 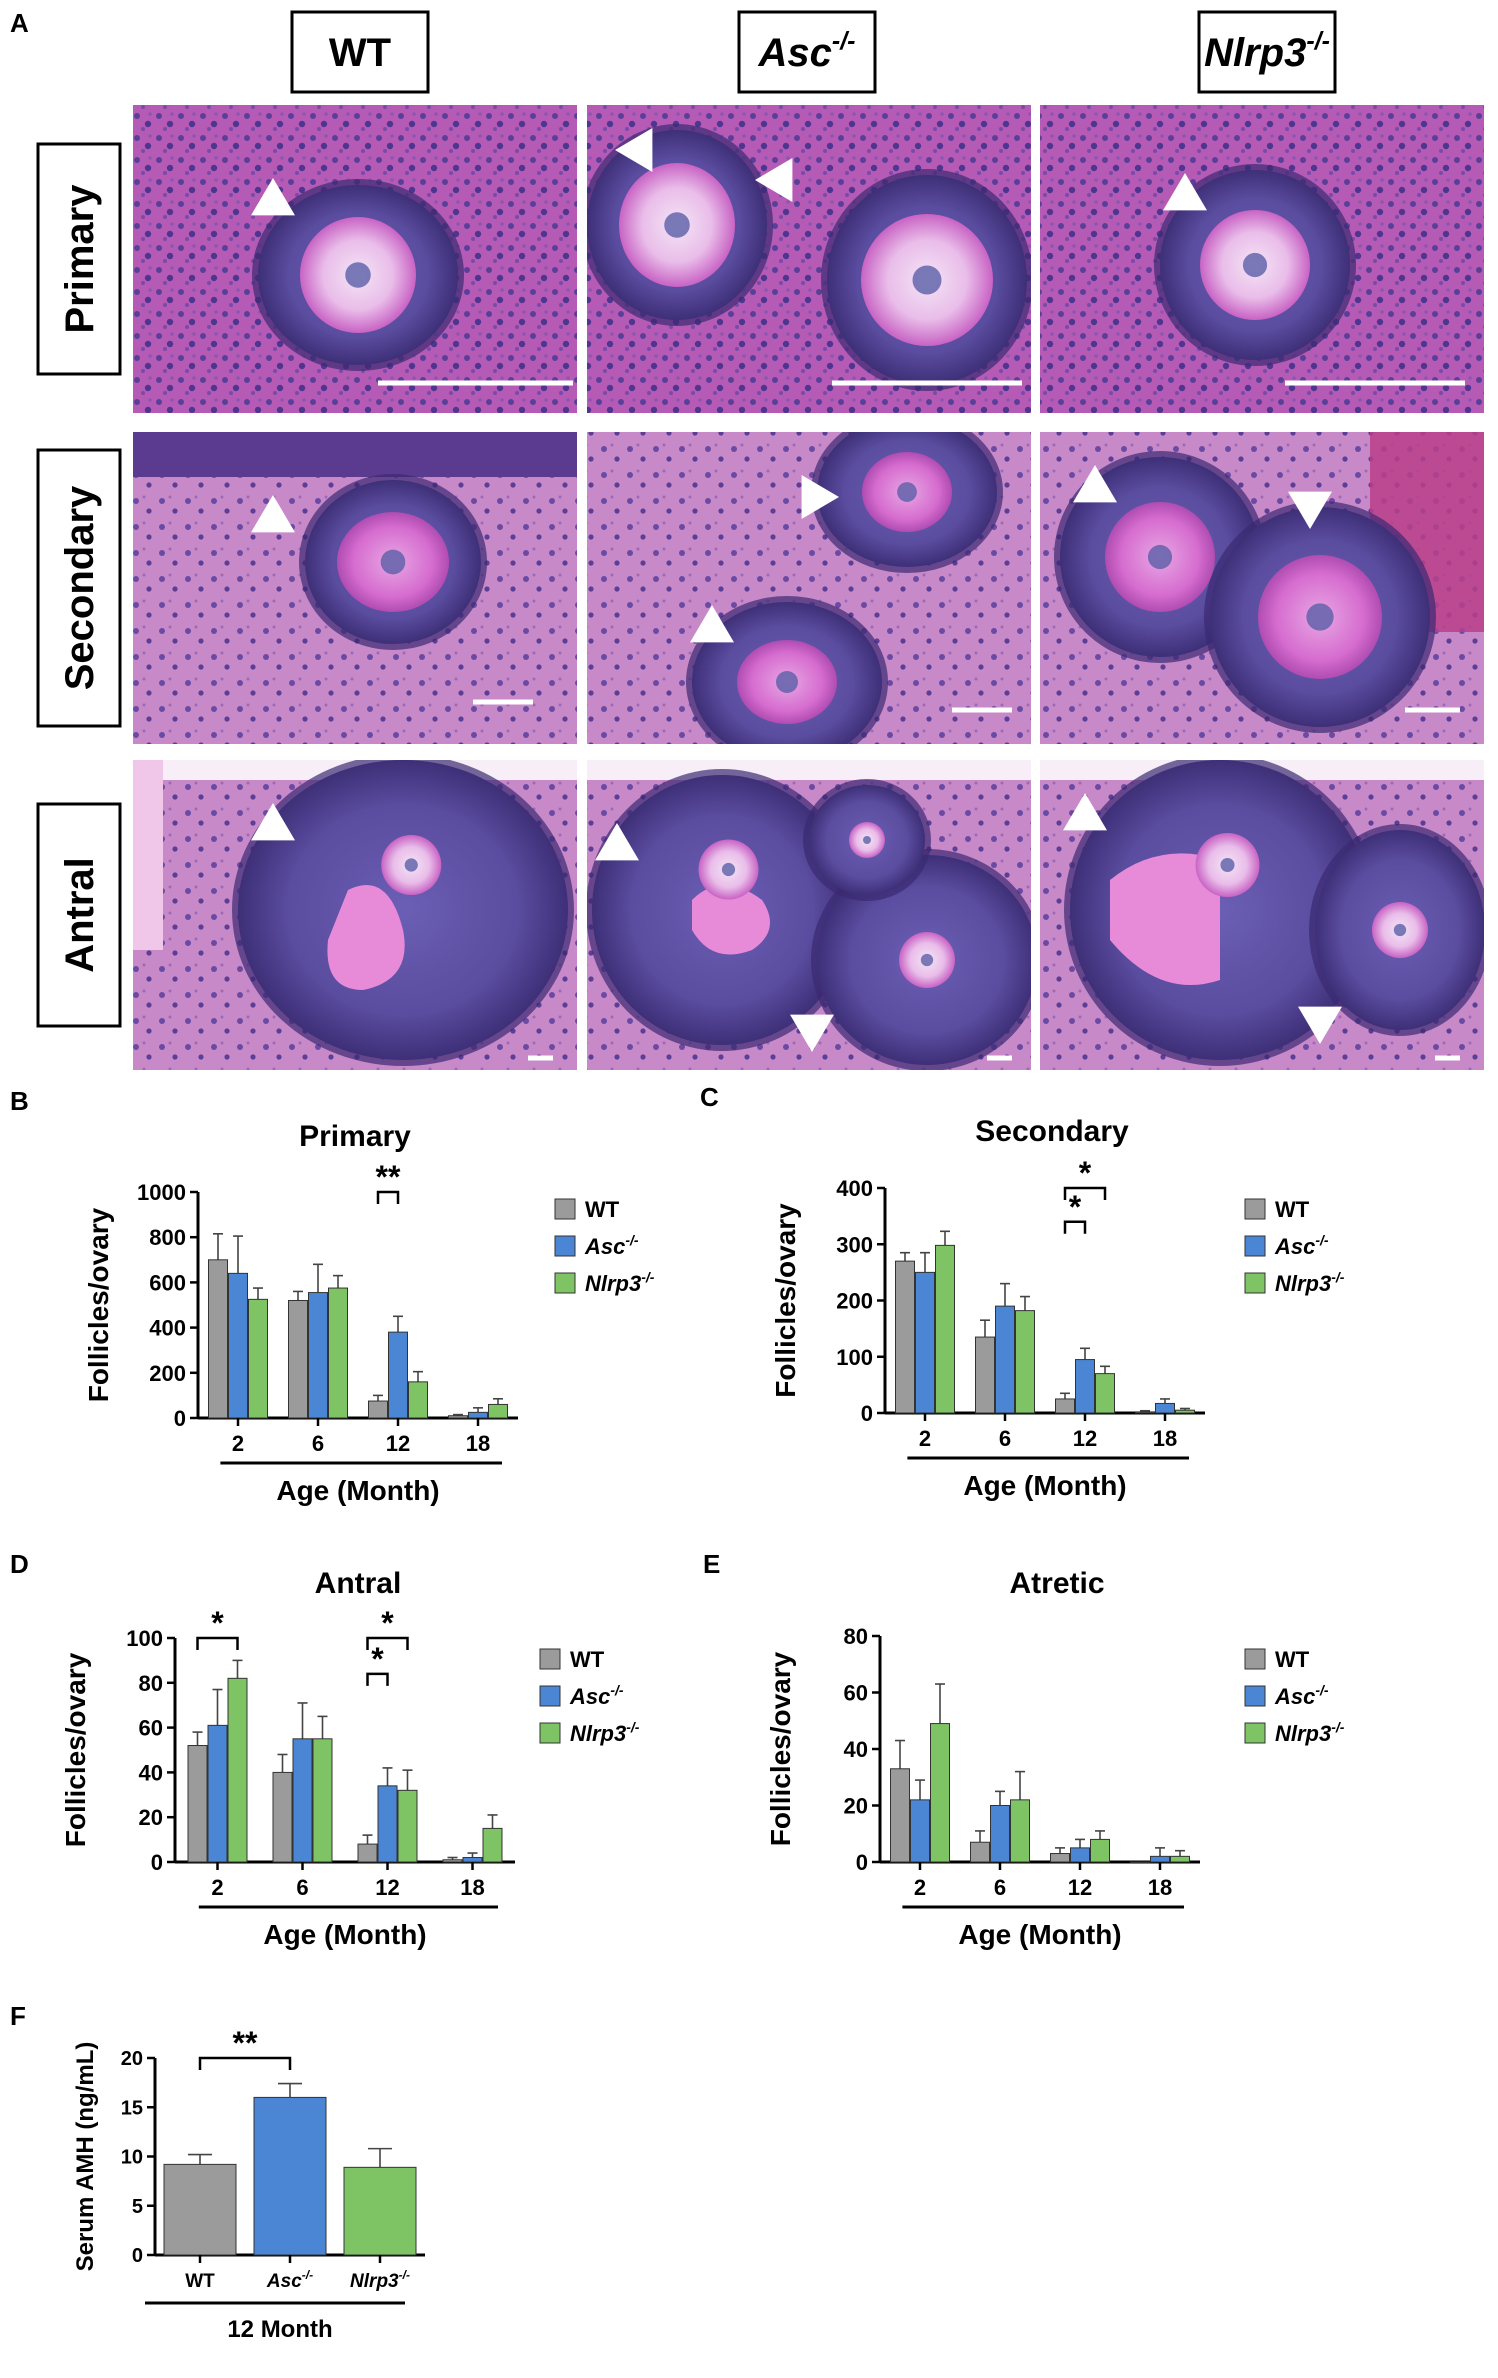 What do you see at coordinates (387, 1887) in the screenshot?
I see `x-tick-label: 12` at bounding box center [387, 1887].